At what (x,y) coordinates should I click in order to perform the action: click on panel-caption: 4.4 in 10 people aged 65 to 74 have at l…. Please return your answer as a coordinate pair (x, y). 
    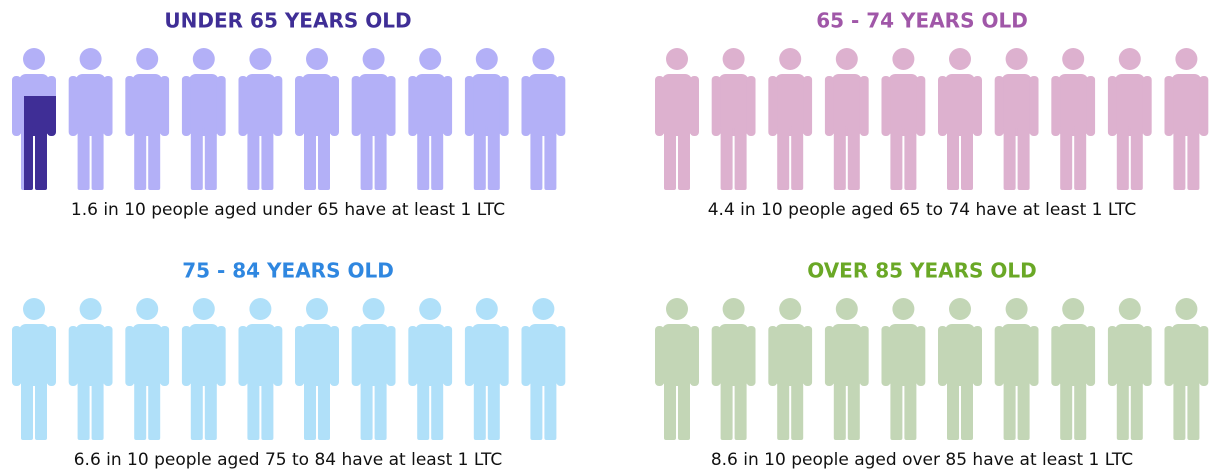
    Looking at the image, I should click on (922, 210).